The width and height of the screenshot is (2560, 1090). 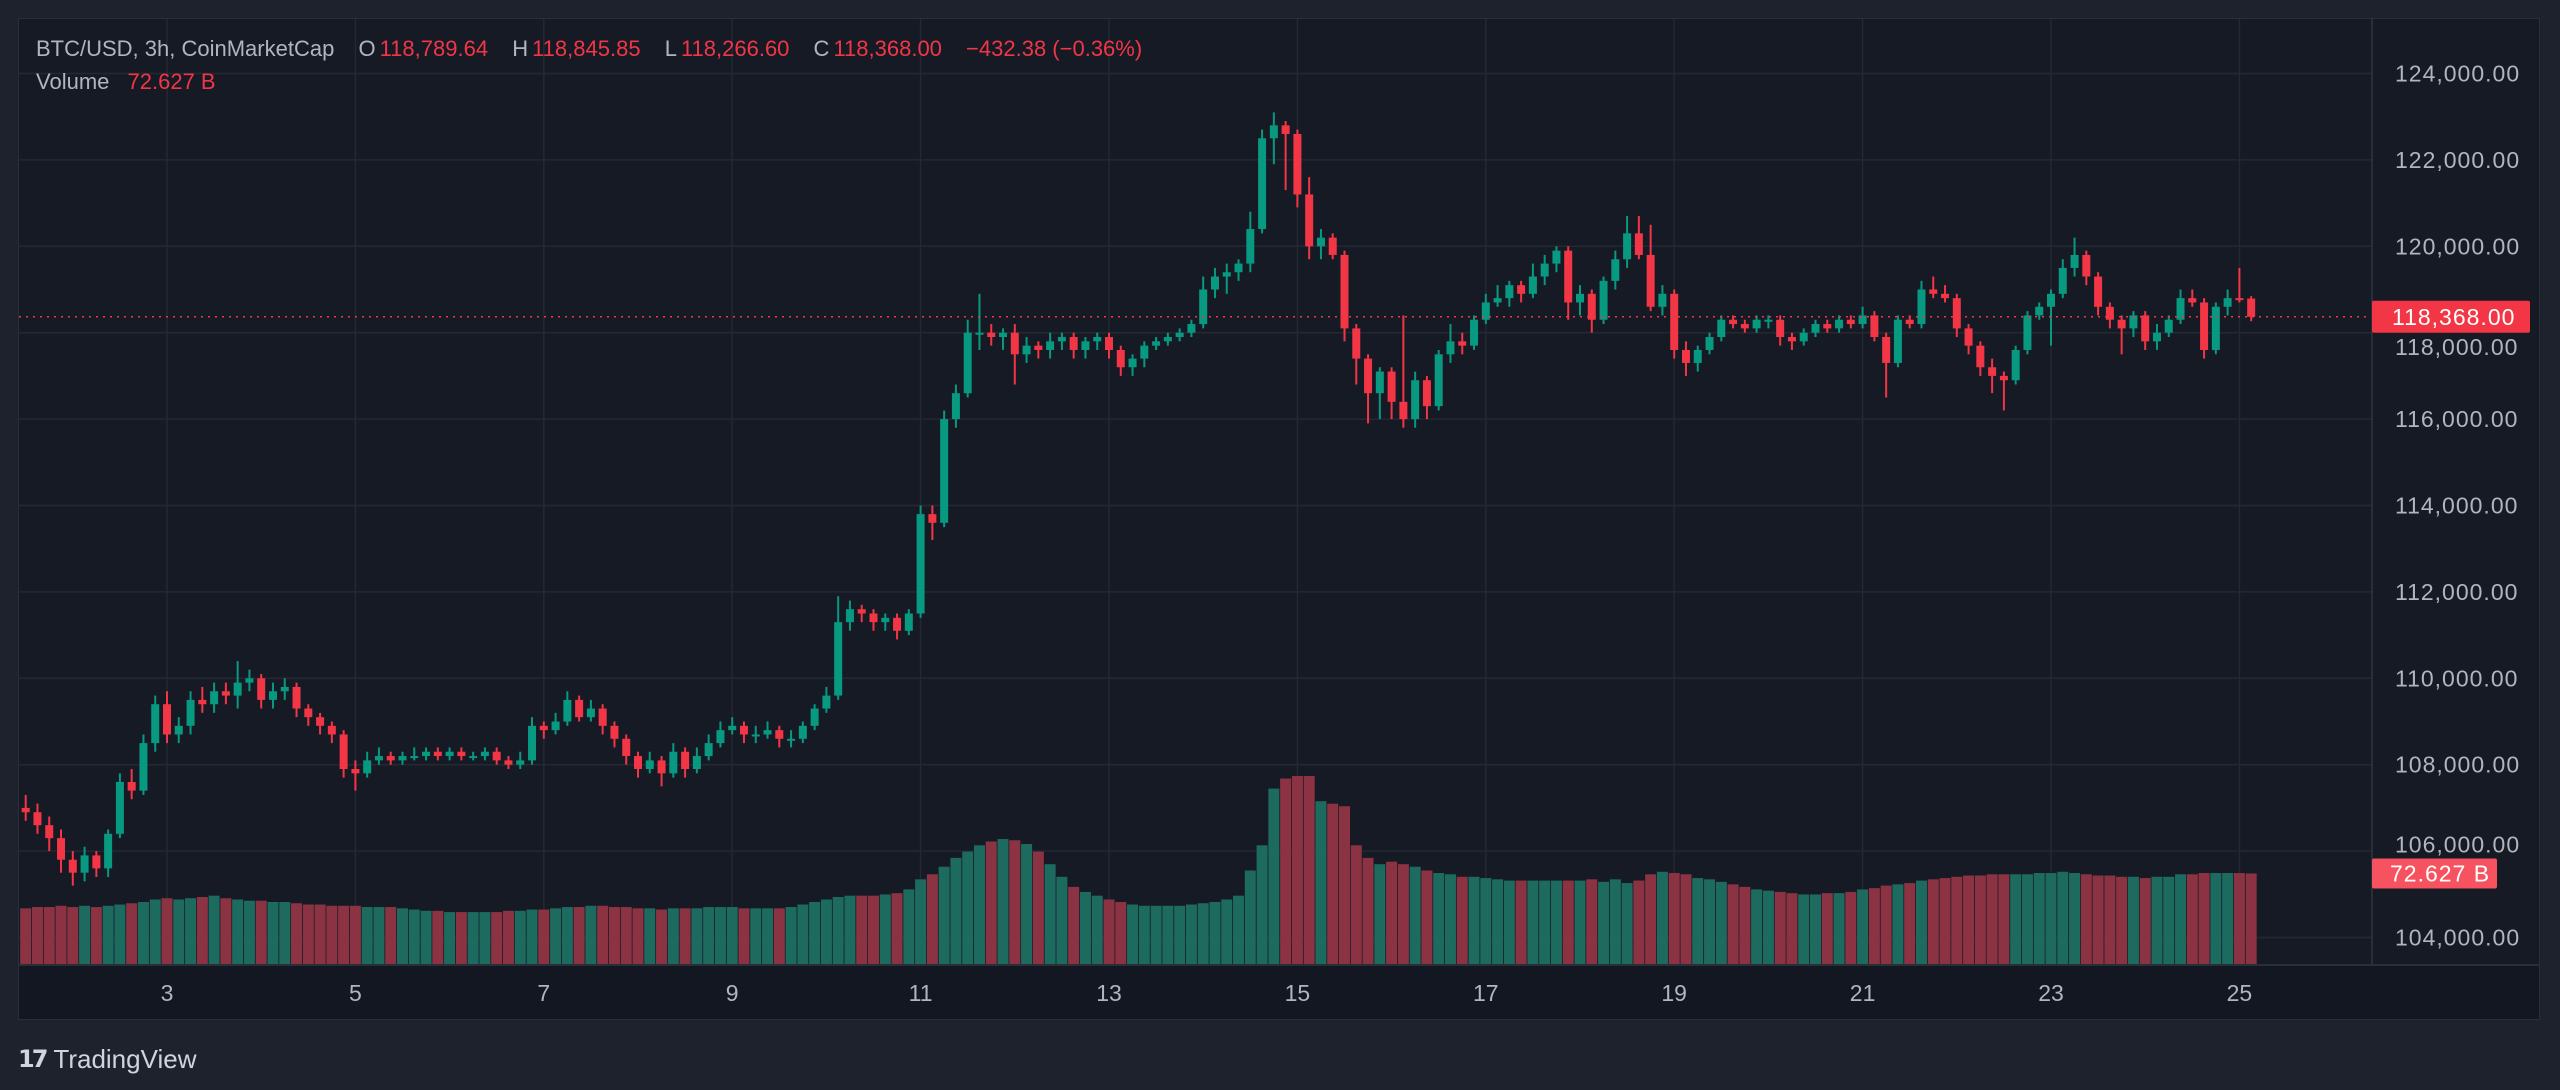 What do you see at coordinates (73, 81) in the screenshot?
I see `volume-label: Volume` at bounding box center [73, 81].